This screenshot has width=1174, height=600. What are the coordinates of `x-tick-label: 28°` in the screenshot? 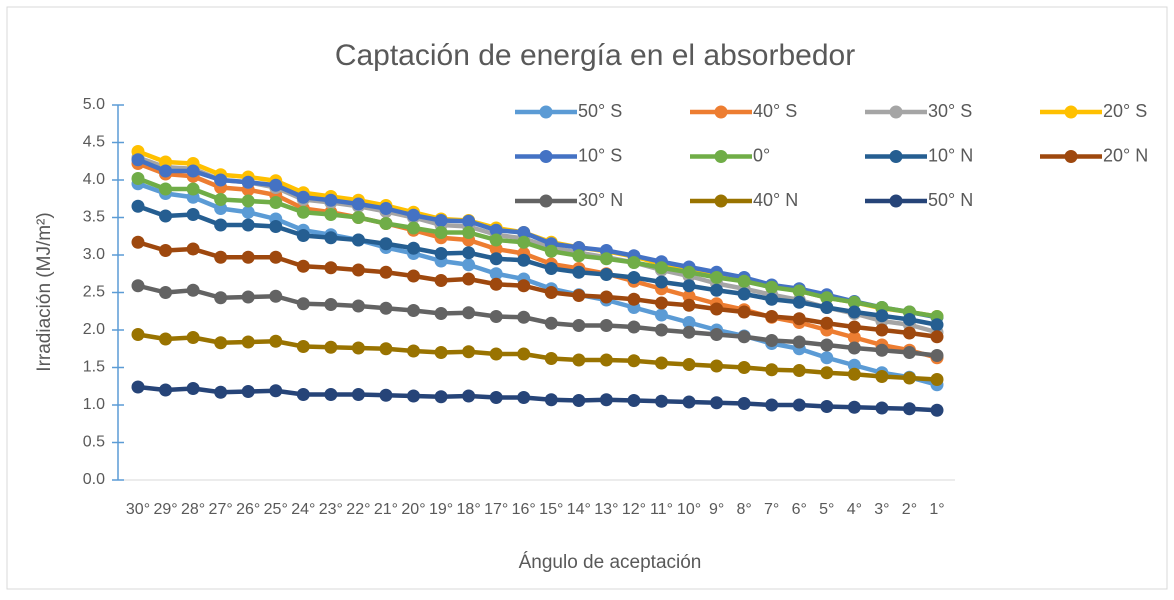 It's located at (193, 509).